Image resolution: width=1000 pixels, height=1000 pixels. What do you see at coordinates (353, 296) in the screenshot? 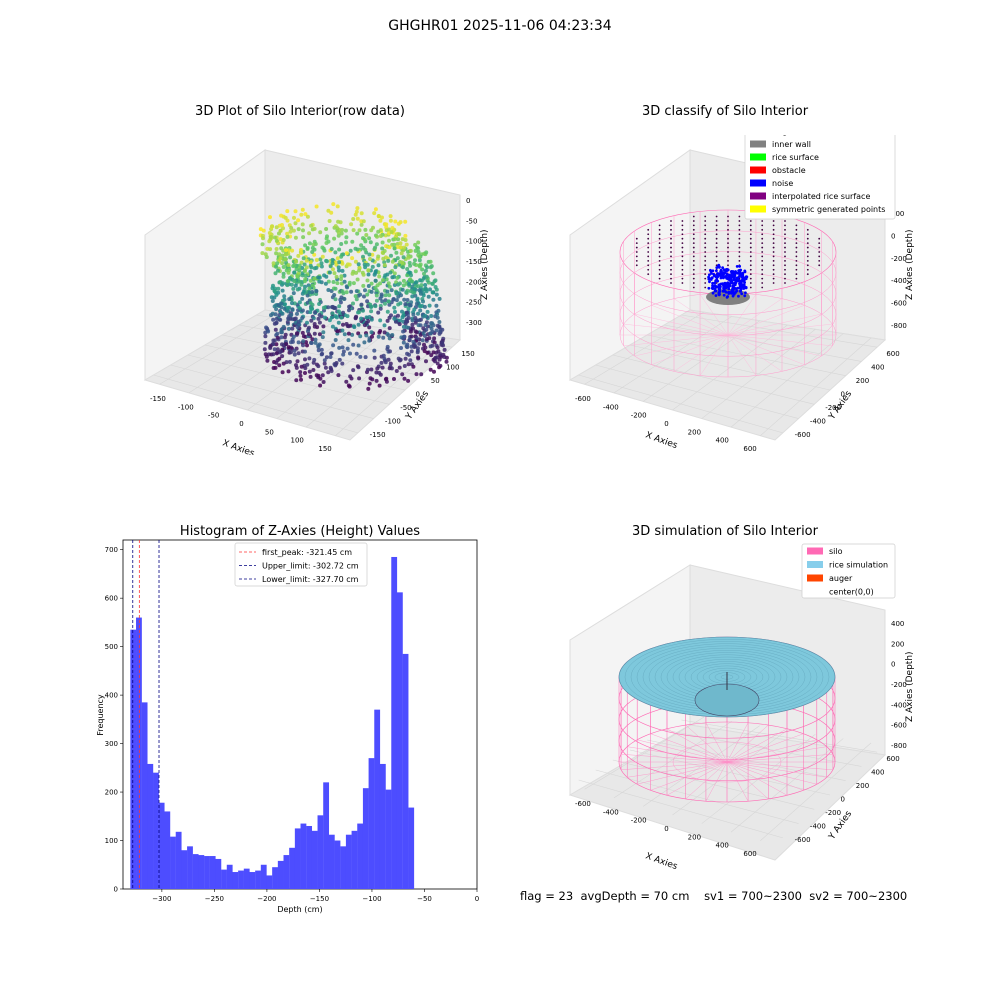
I see `raw-3d-scatter-points` at bounding box center [353, 296].